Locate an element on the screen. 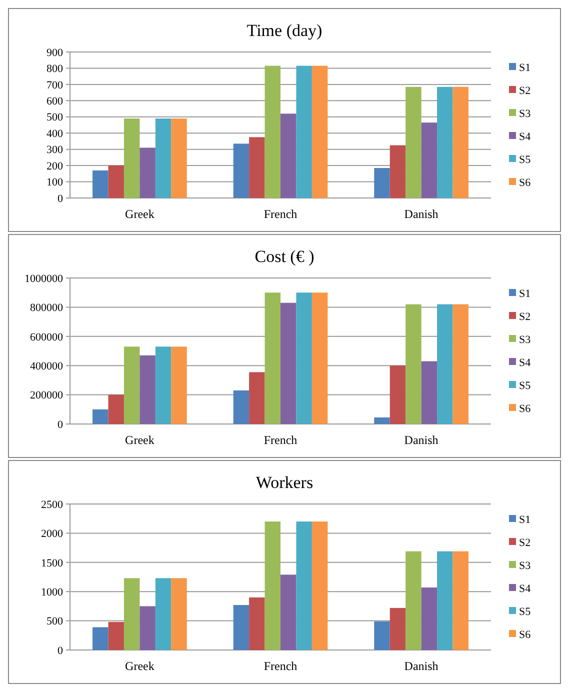 This screenshot has width=569, height=692. chart-title: Workers is located at coordinates (285, 482).